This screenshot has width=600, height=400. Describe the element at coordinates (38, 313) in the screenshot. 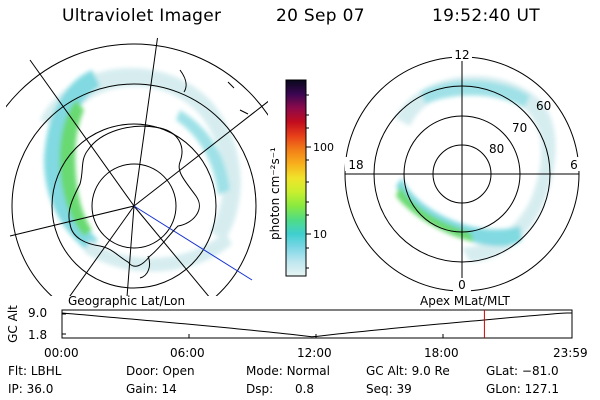

I see `altitude-ytick-top: 9.0` at that location.